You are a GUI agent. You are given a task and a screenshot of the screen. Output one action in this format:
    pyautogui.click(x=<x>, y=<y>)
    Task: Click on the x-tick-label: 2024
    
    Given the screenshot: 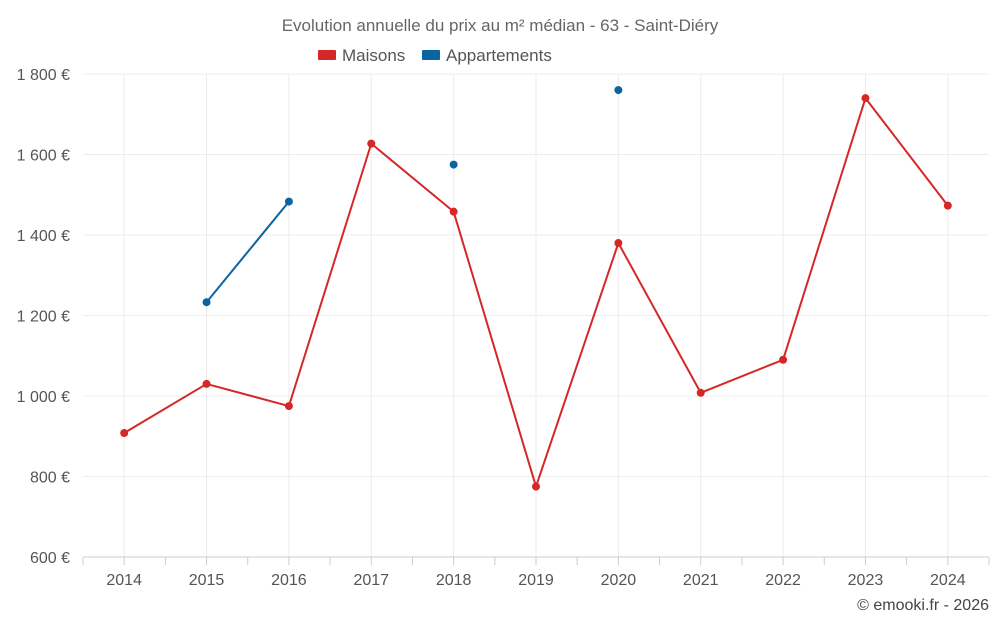 What is the action you would take?
    pyautogui.click(x=948, y=580)
    